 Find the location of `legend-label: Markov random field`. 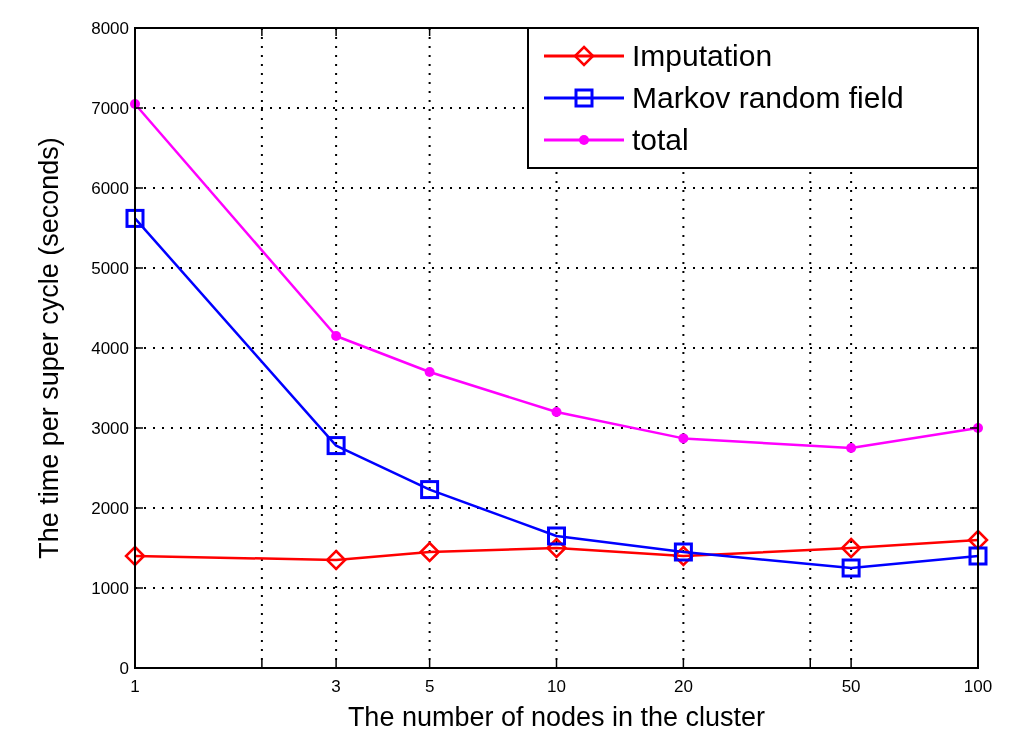

legend-label: Markov random field is located at coordinates (768, 97).